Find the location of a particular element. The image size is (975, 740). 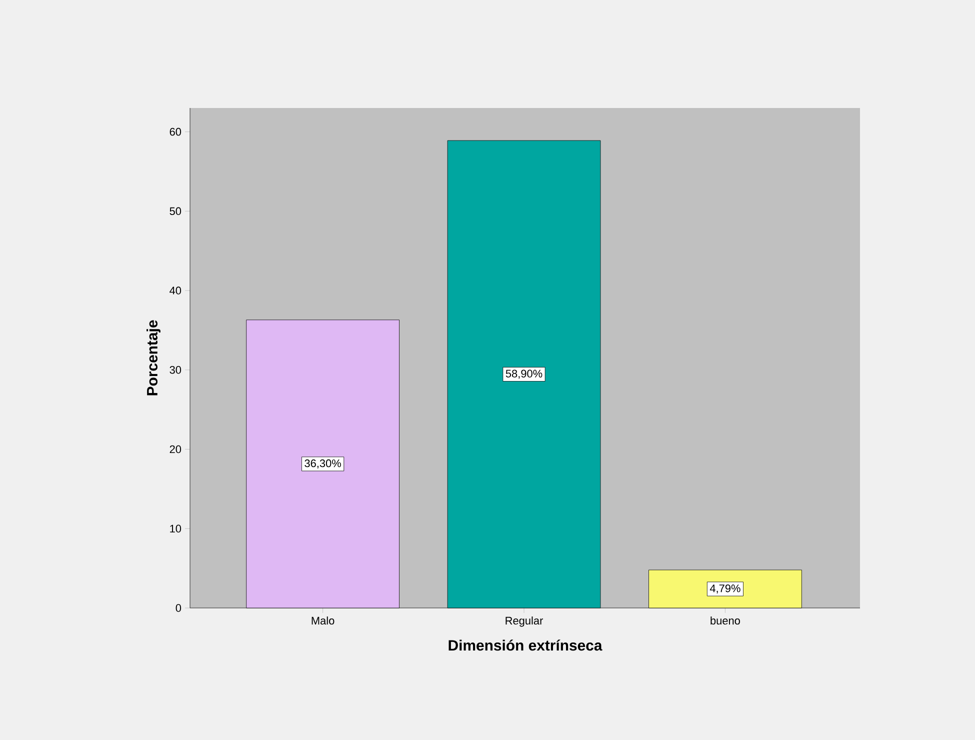

y-axis-title: Porcentaje is located at coordinates (153, 358).